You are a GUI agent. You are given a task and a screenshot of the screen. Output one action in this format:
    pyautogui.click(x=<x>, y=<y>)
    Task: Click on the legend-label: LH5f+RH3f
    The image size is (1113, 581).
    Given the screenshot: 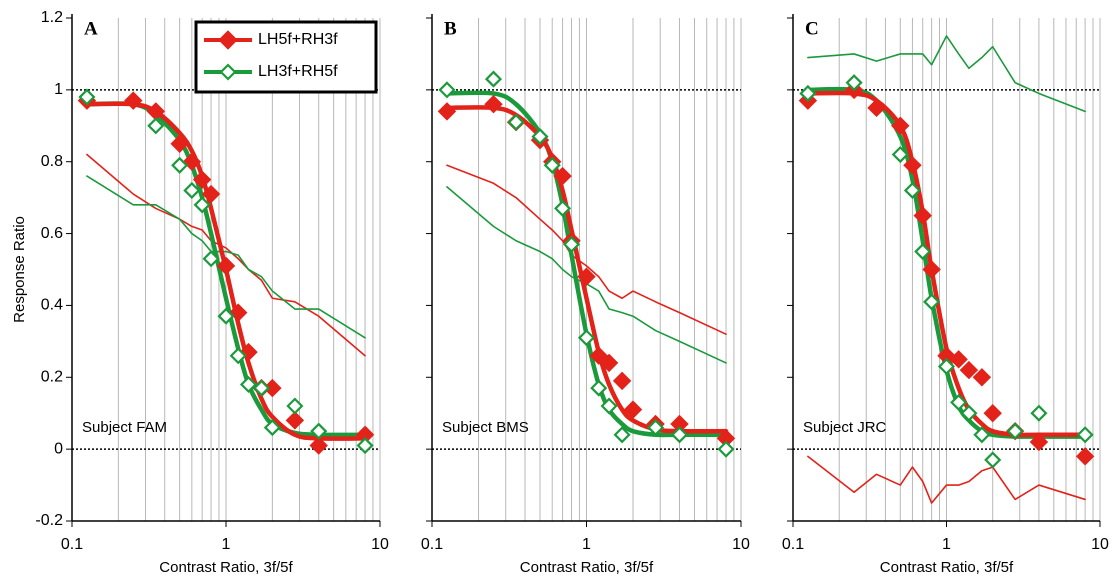 What is the action you would take?
    pyautogui.click(x=298, y=39)
    